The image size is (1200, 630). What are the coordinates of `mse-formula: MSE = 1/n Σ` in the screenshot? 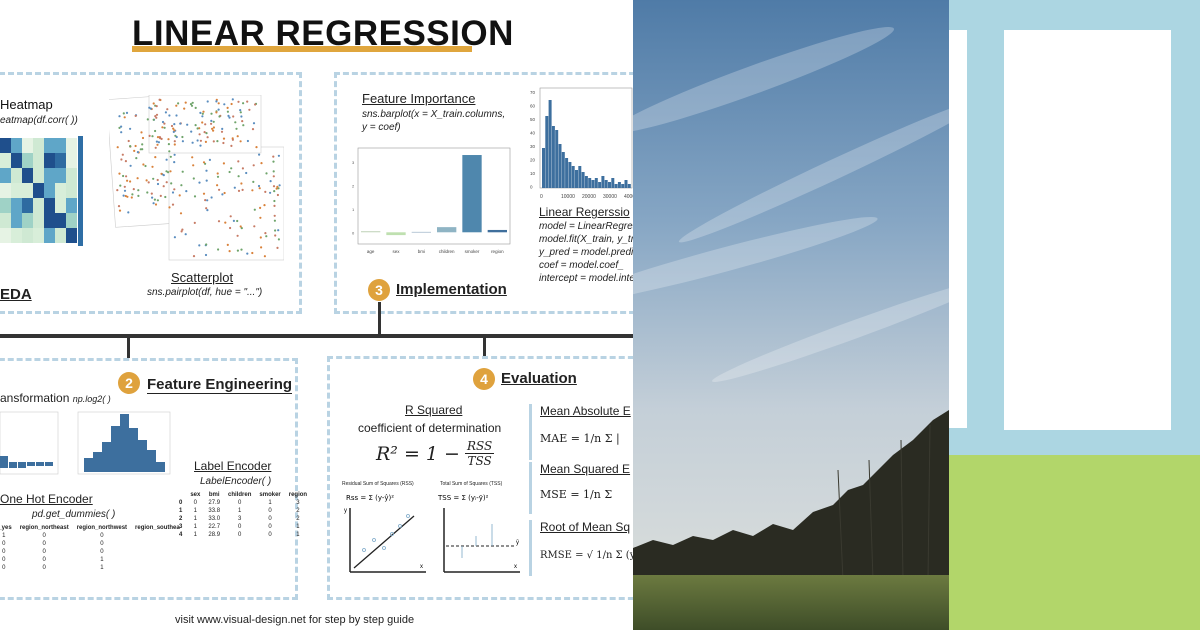 It's located at (576, 494).